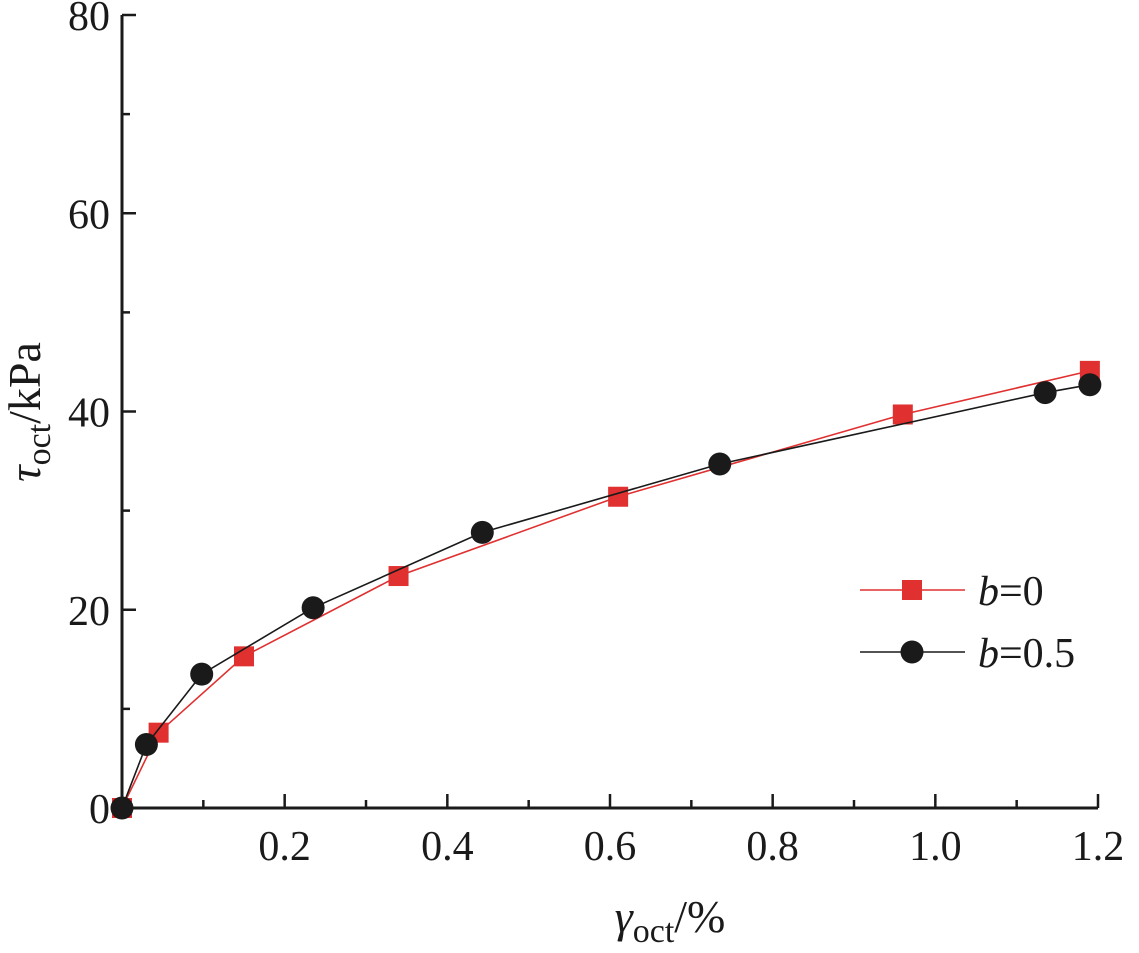 Image resolution: width=1139 pixels, height=953 pixels. What do you see at coordinates (1098, 847) in the screenshot?
I see `x-tick-label: 1.2` at bounding box center [1098, 847].